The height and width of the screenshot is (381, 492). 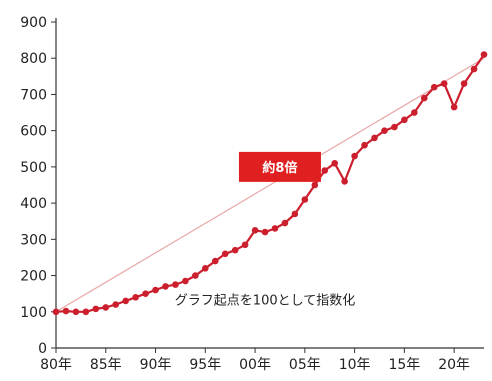 What do you see at coordinates (33, 23) in the screenshot?
I see `y-tick-label-9: 900` at bounding box center [33, 23].